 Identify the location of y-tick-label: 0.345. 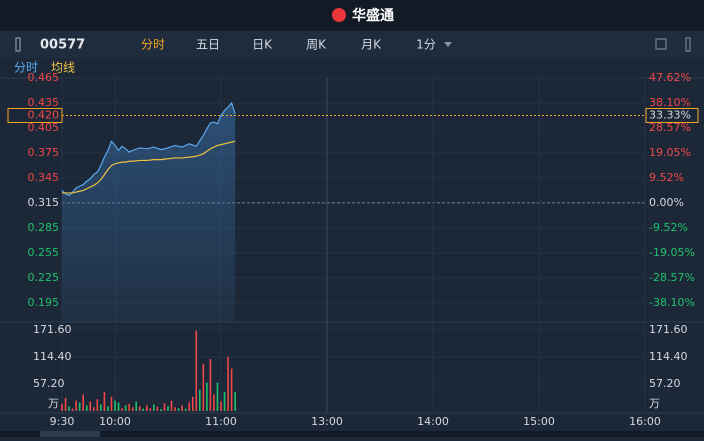
(44, 177).